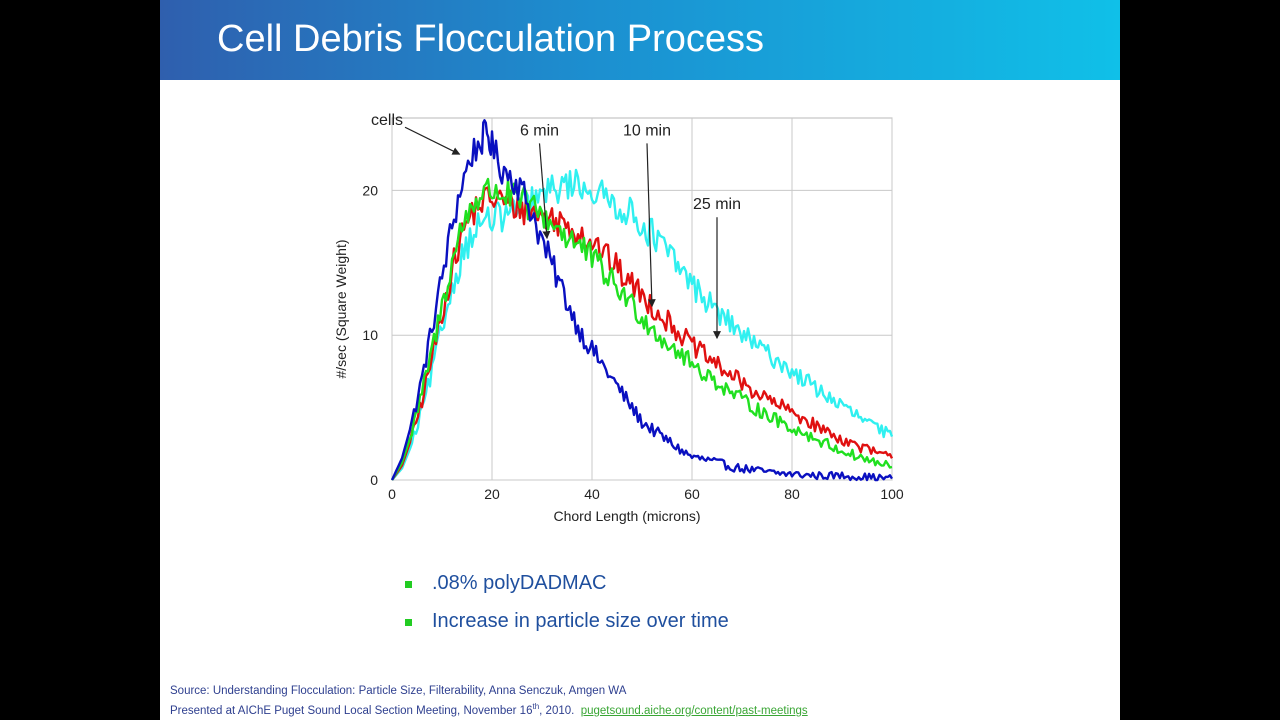 This screenshot has height=720, width=1280. What do you see at coordinates (492, 494) in the screenshot?
I see `x-tick-label: 20` at bounding box center [492, 494].